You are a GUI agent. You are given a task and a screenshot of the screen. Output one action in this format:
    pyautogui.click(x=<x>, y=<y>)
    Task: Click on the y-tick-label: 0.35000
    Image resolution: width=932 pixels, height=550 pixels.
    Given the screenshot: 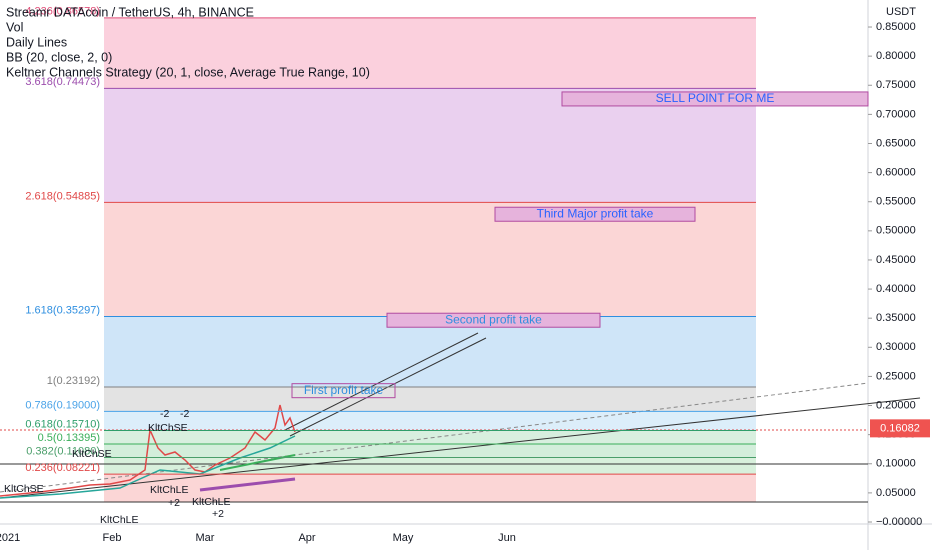 What is the action you would take?
    pyautogui.click(x=896, y=318)
    